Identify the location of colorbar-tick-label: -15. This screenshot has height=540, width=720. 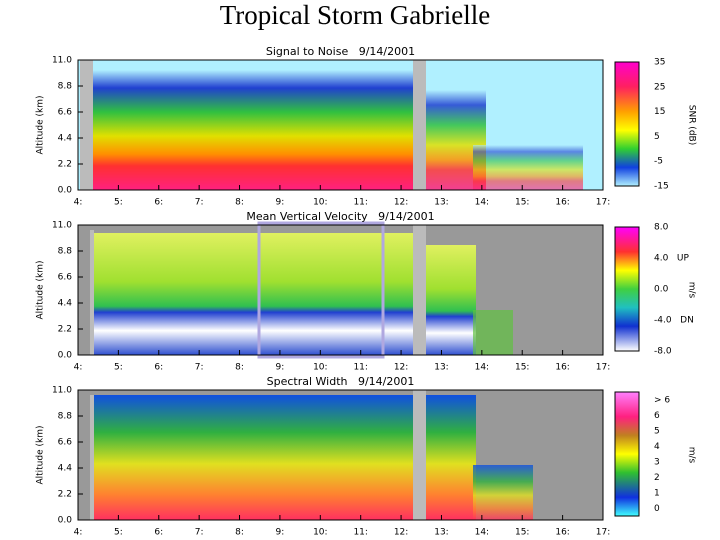
(661, 187).